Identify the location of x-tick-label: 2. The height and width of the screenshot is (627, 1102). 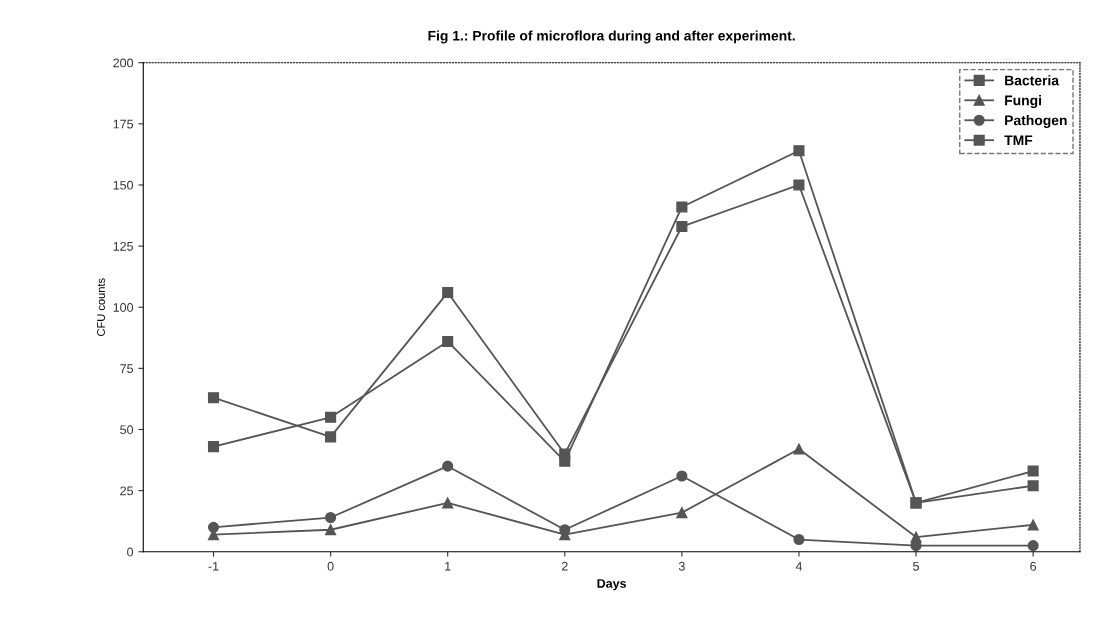
(564, 566).